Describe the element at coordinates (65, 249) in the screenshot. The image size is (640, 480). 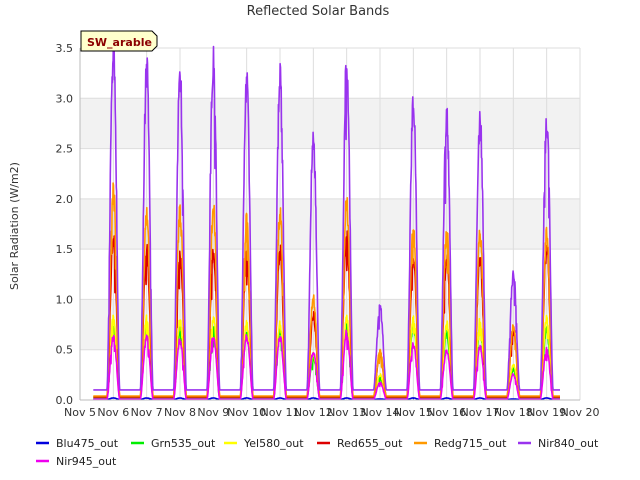
I see `y-tick-label: 1.5` at that location.